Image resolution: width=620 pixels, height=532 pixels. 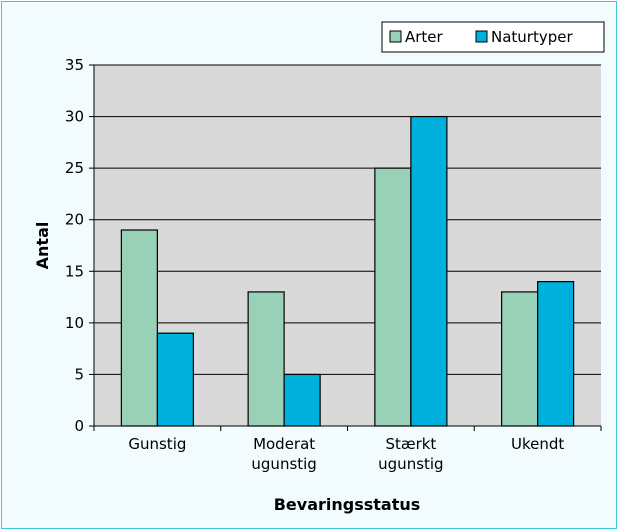 I want to click on y-axis-title: Antal, so click(x=42, y=246).